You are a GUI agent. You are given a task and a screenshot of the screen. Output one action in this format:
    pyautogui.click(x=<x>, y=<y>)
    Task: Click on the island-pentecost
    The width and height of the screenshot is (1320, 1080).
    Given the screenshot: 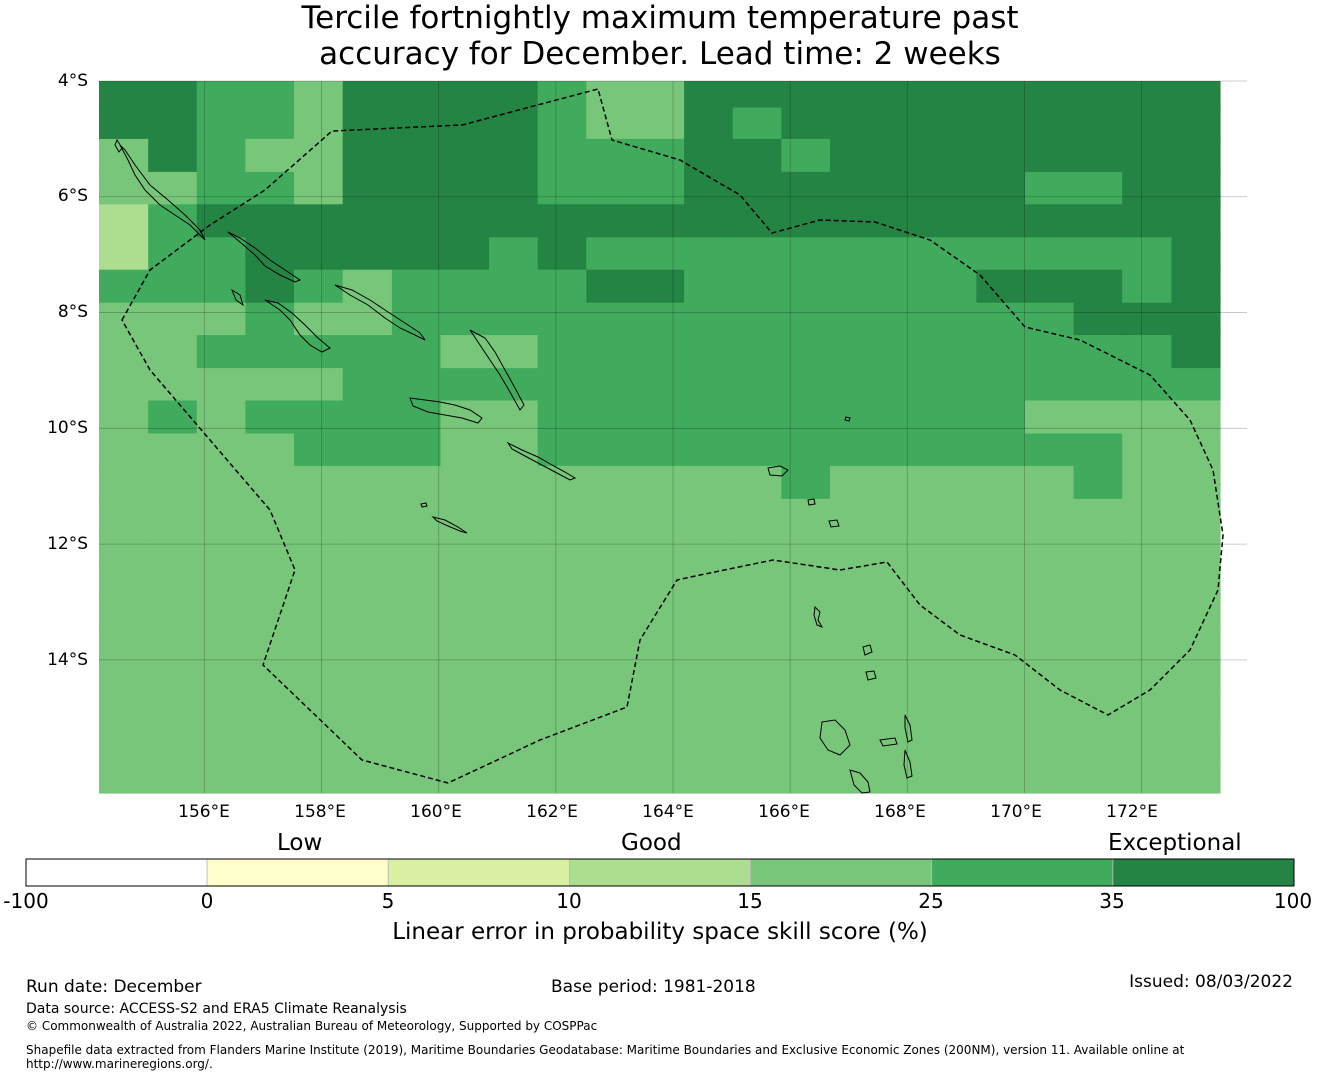 What is the action you would take?
    pyautogui.click(x=908, y=764)
    